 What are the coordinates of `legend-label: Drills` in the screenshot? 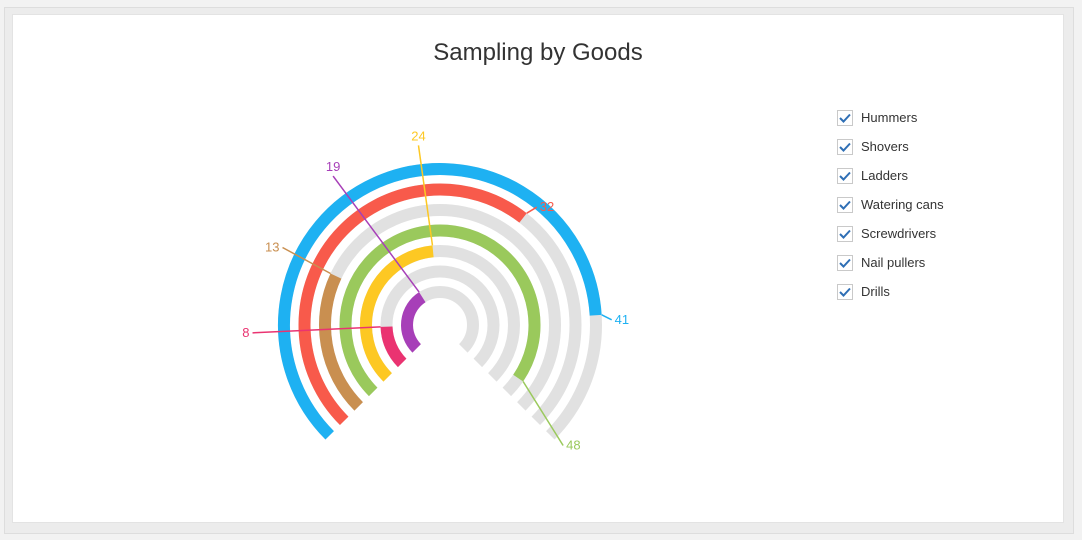 It's located at (875, 291).